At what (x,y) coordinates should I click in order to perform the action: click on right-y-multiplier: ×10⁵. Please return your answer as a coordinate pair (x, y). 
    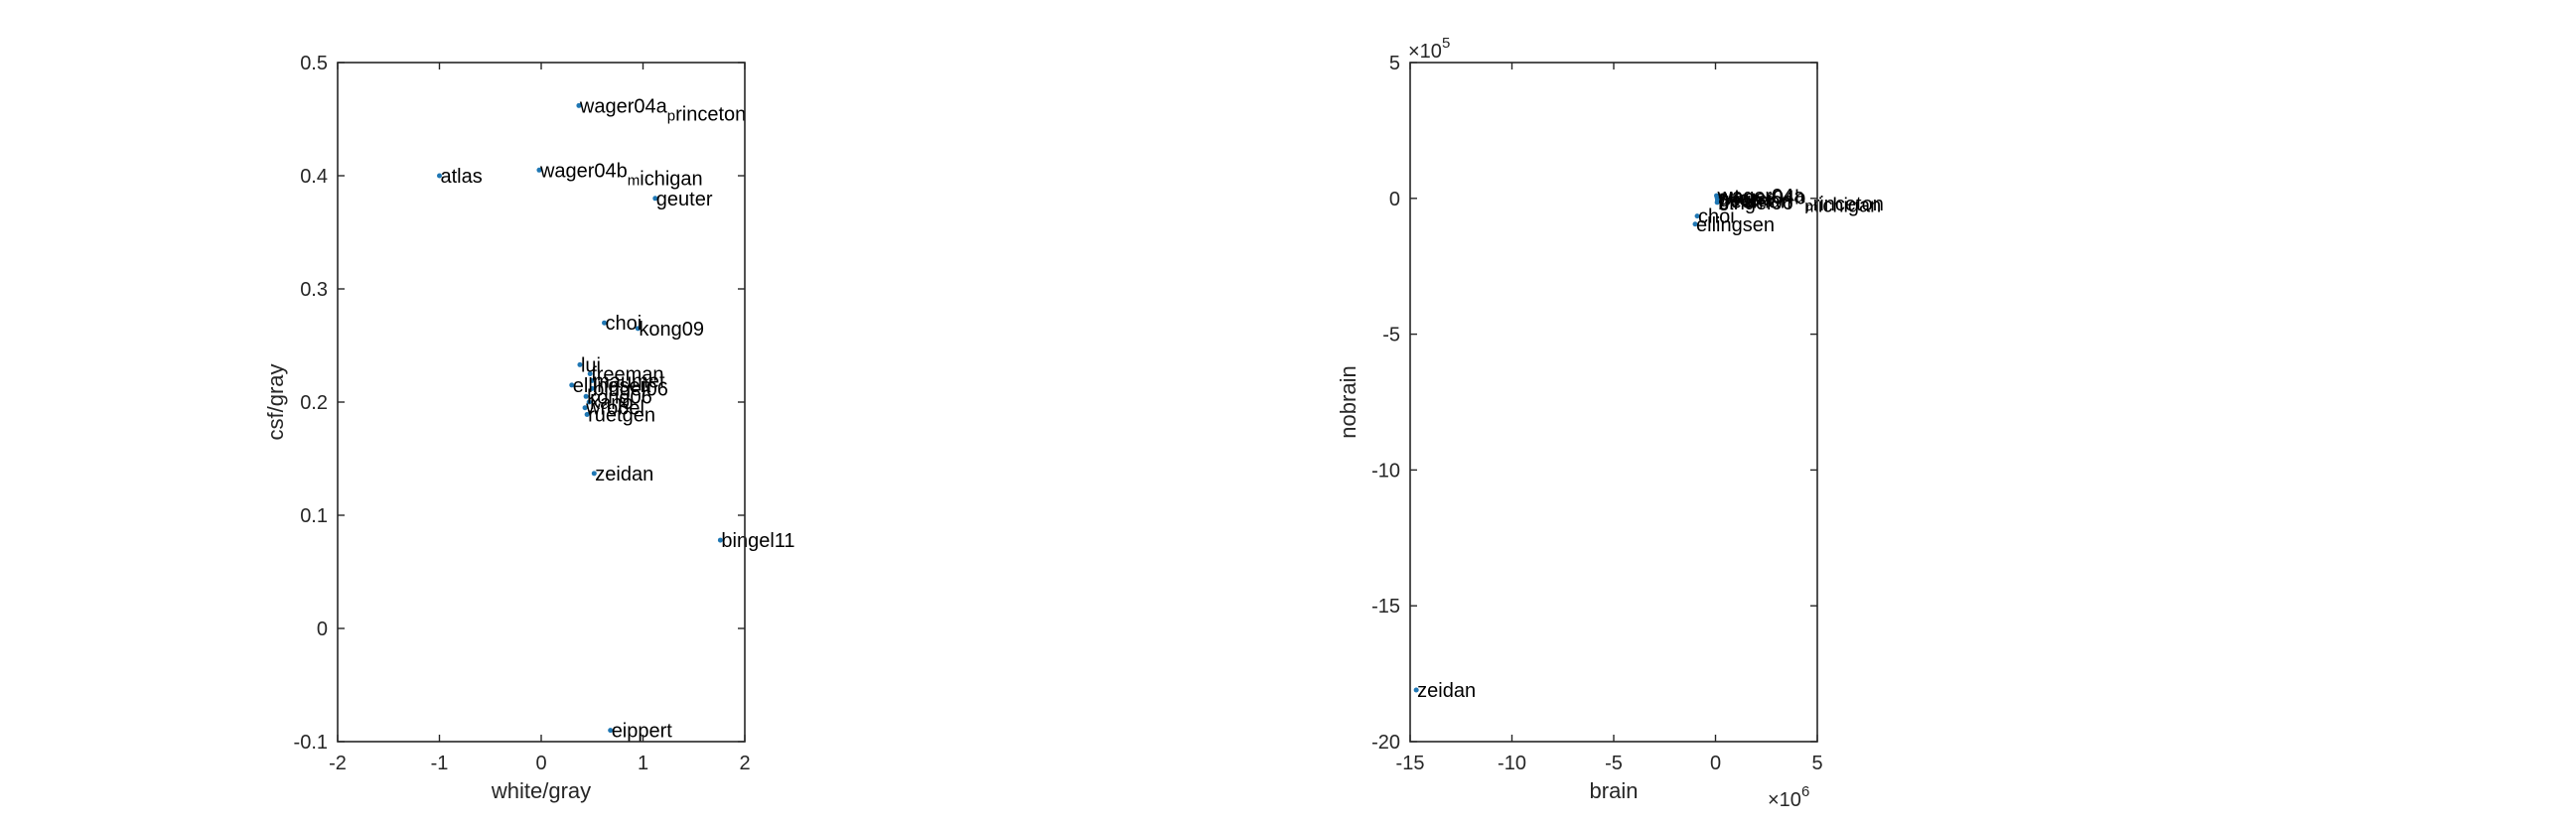
    Looking at the image, I should click on (1429, 49).